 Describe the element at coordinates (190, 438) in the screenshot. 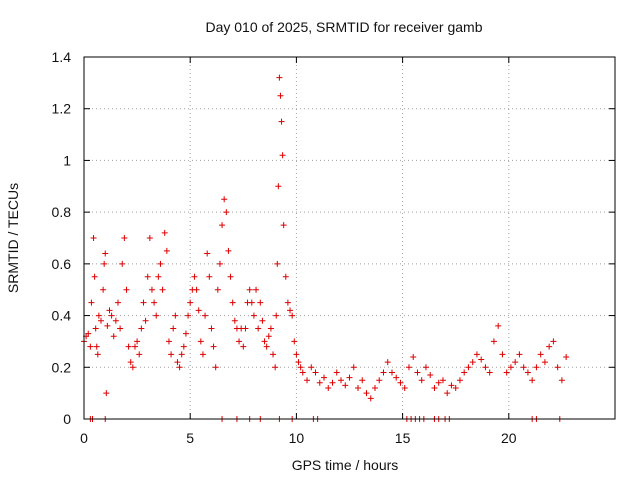

I see `x-tick-label: 5` at that location.